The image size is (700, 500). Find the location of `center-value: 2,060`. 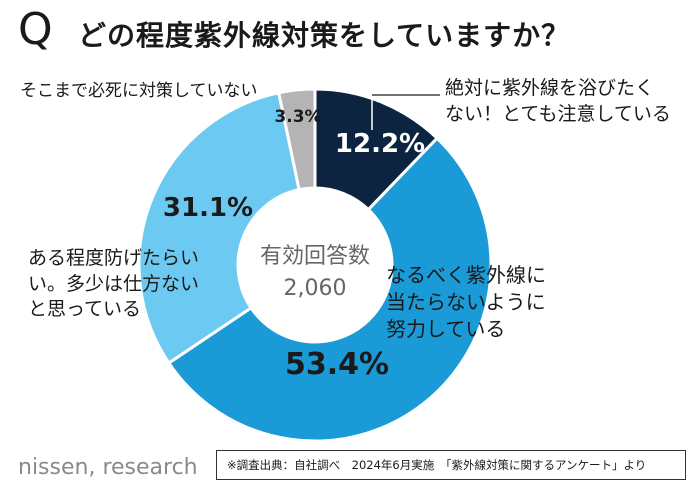

center-value: 2,060 is located at coordinates (315, 288).